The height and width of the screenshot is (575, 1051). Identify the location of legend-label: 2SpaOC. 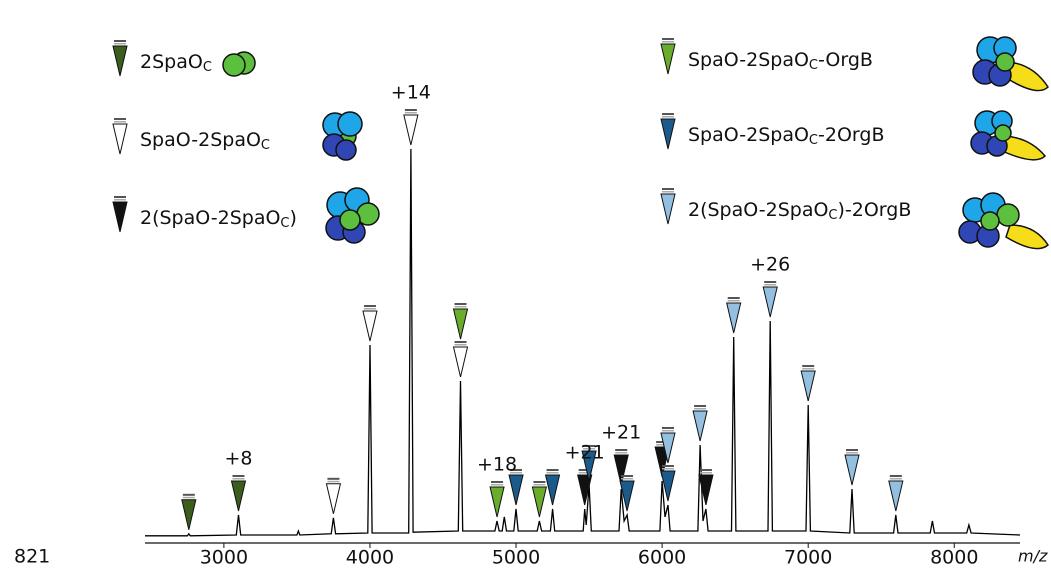
(176, 63).